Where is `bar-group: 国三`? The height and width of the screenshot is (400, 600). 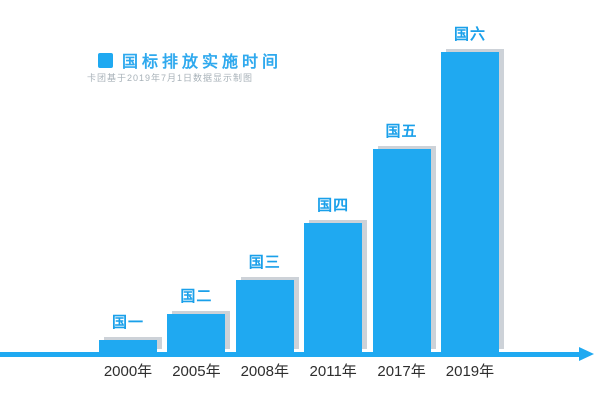 bar-group: 国三 is located at coordinates (264, 187).